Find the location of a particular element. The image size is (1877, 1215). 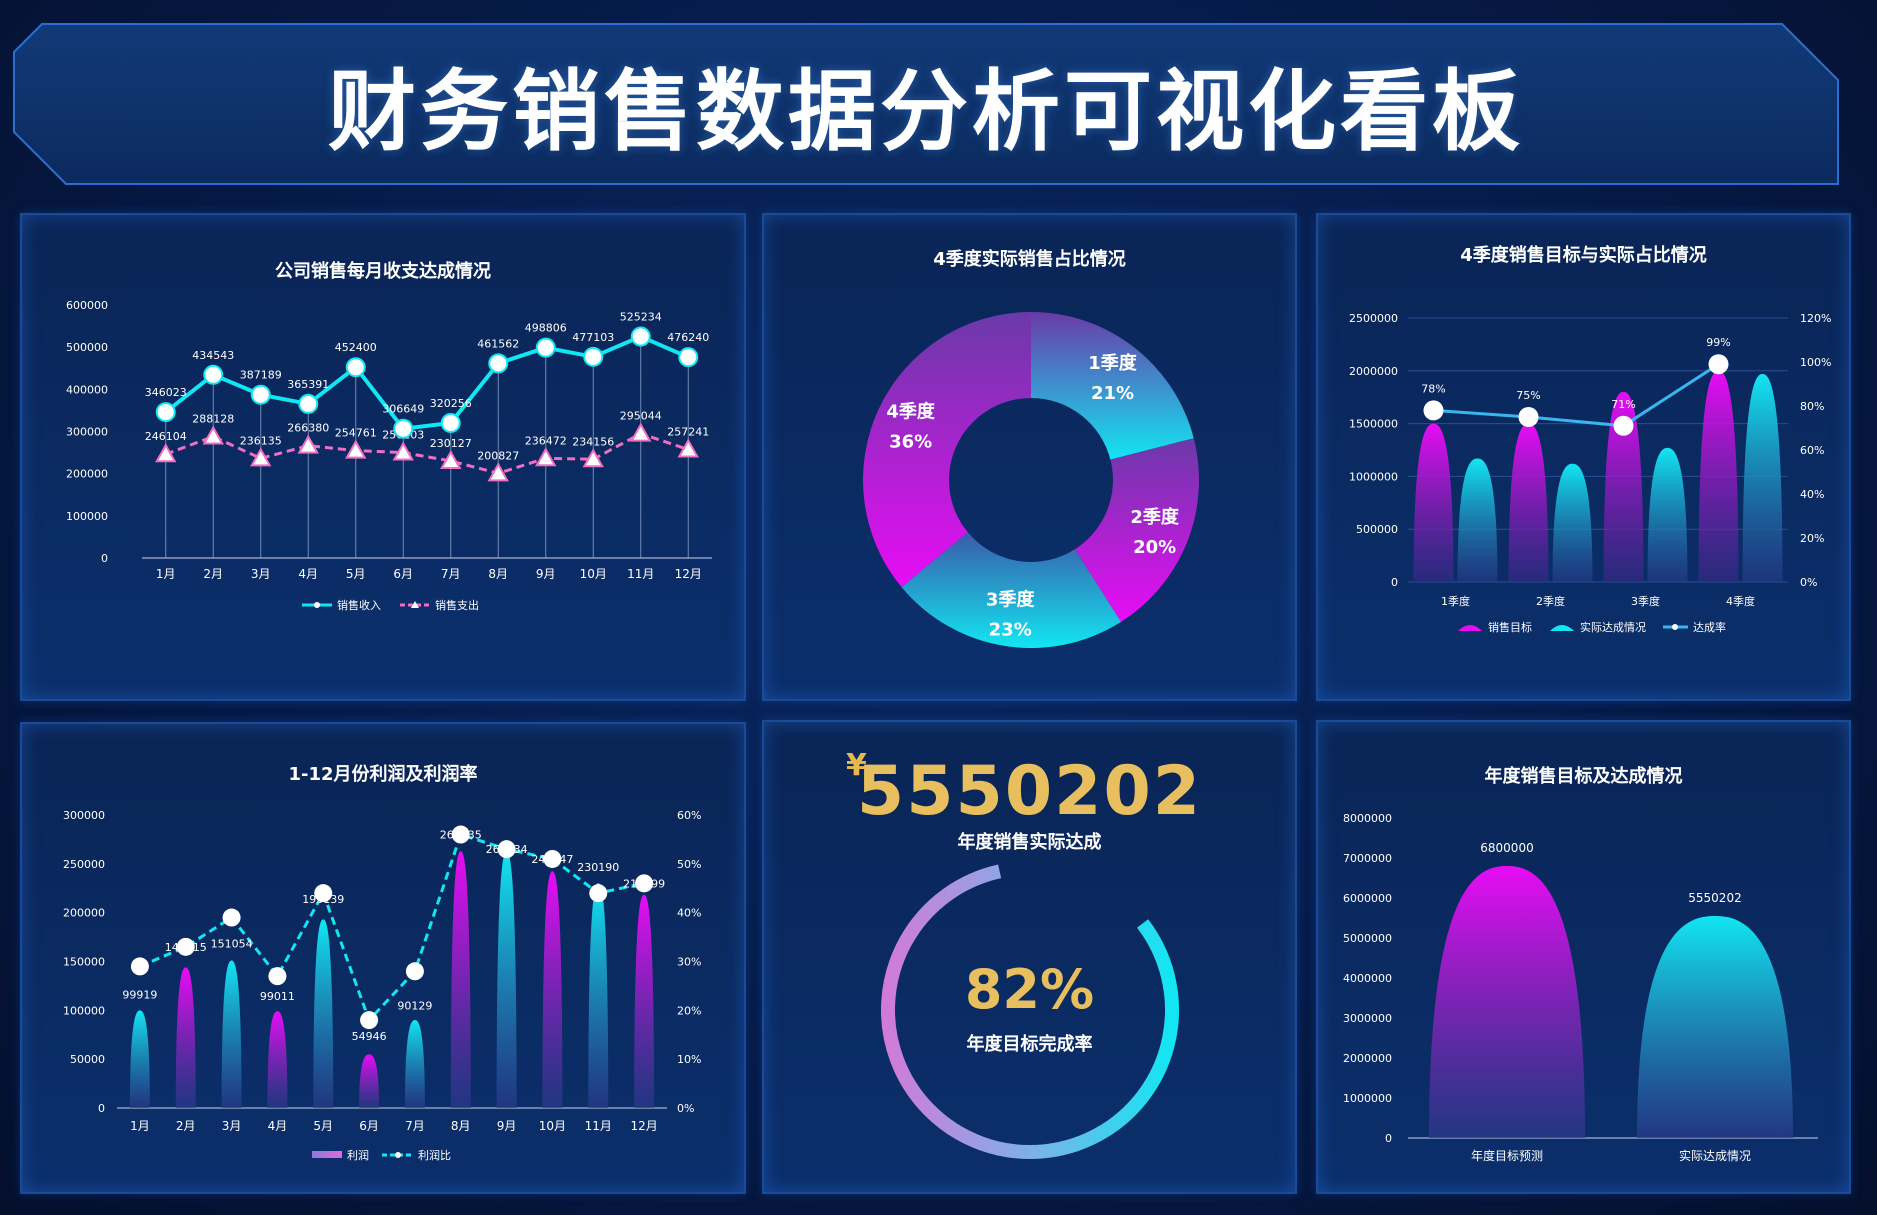

kpi-value: 5550202 is located at coordinates (1029, 791).